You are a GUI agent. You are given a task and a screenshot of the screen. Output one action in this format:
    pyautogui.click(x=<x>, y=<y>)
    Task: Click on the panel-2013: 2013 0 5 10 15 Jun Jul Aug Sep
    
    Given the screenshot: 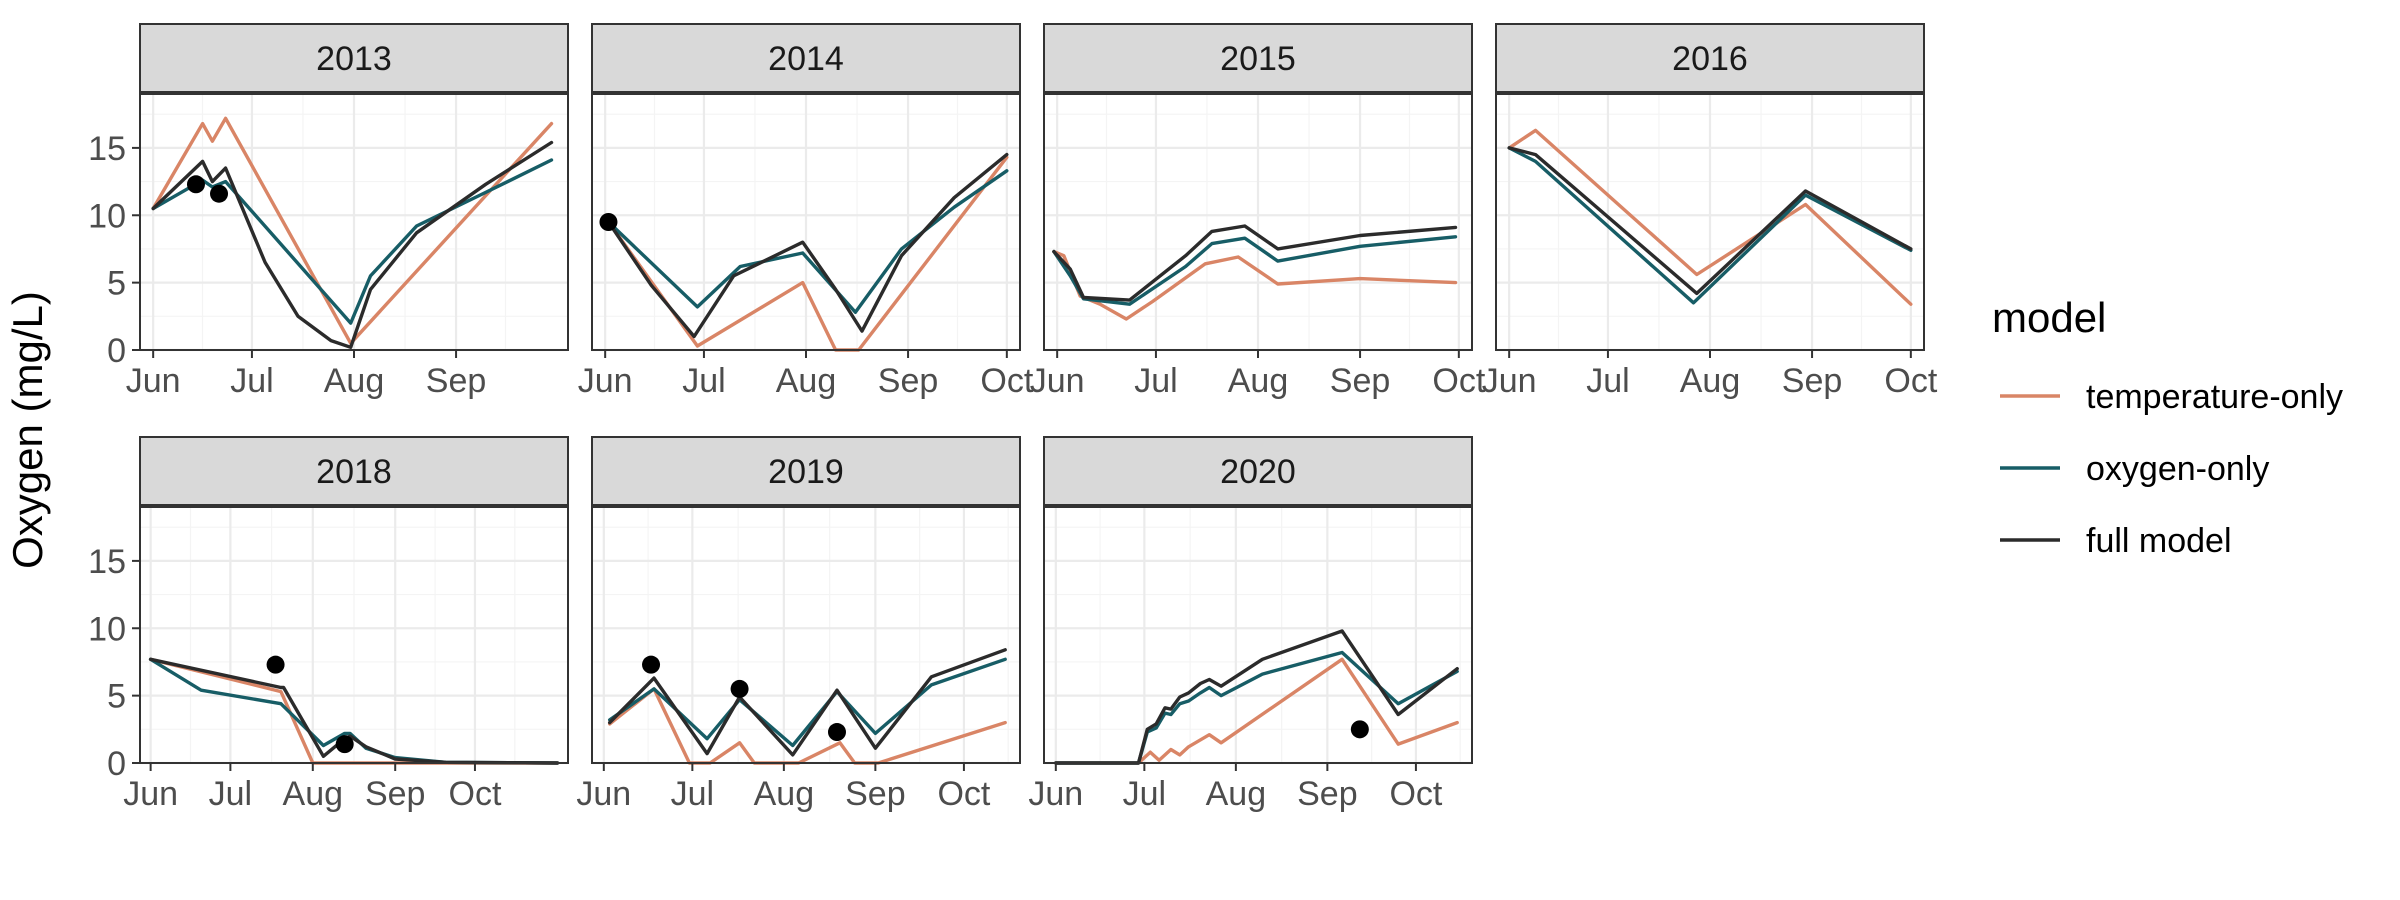 What is the action you would take?
    pyautogui.click(x=328, y=211)
    